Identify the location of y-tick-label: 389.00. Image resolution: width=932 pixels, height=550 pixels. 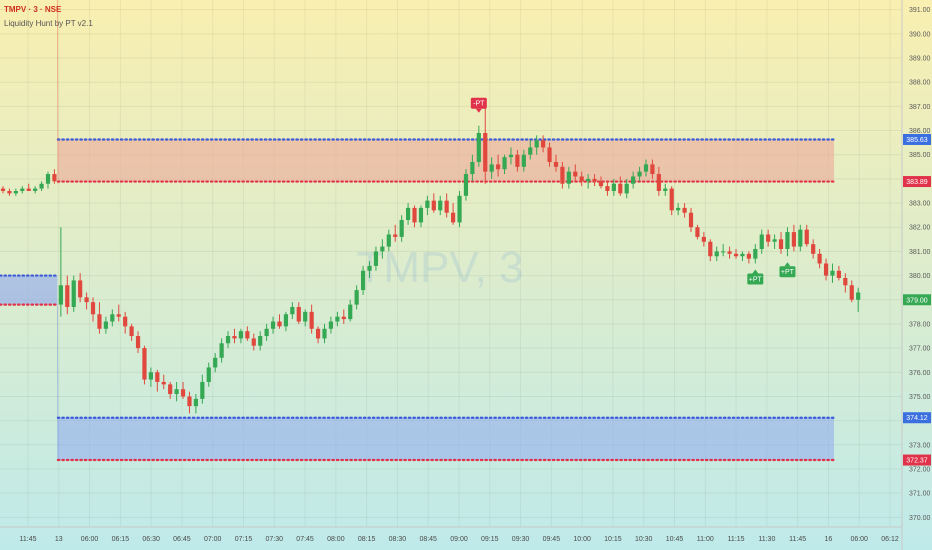
(920, 59).